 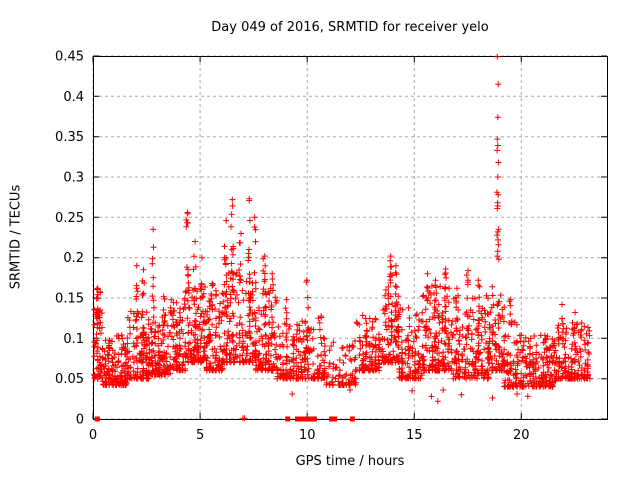 I want to click on x-axis-label: GPS time / hours, so click(x=350, y=461).